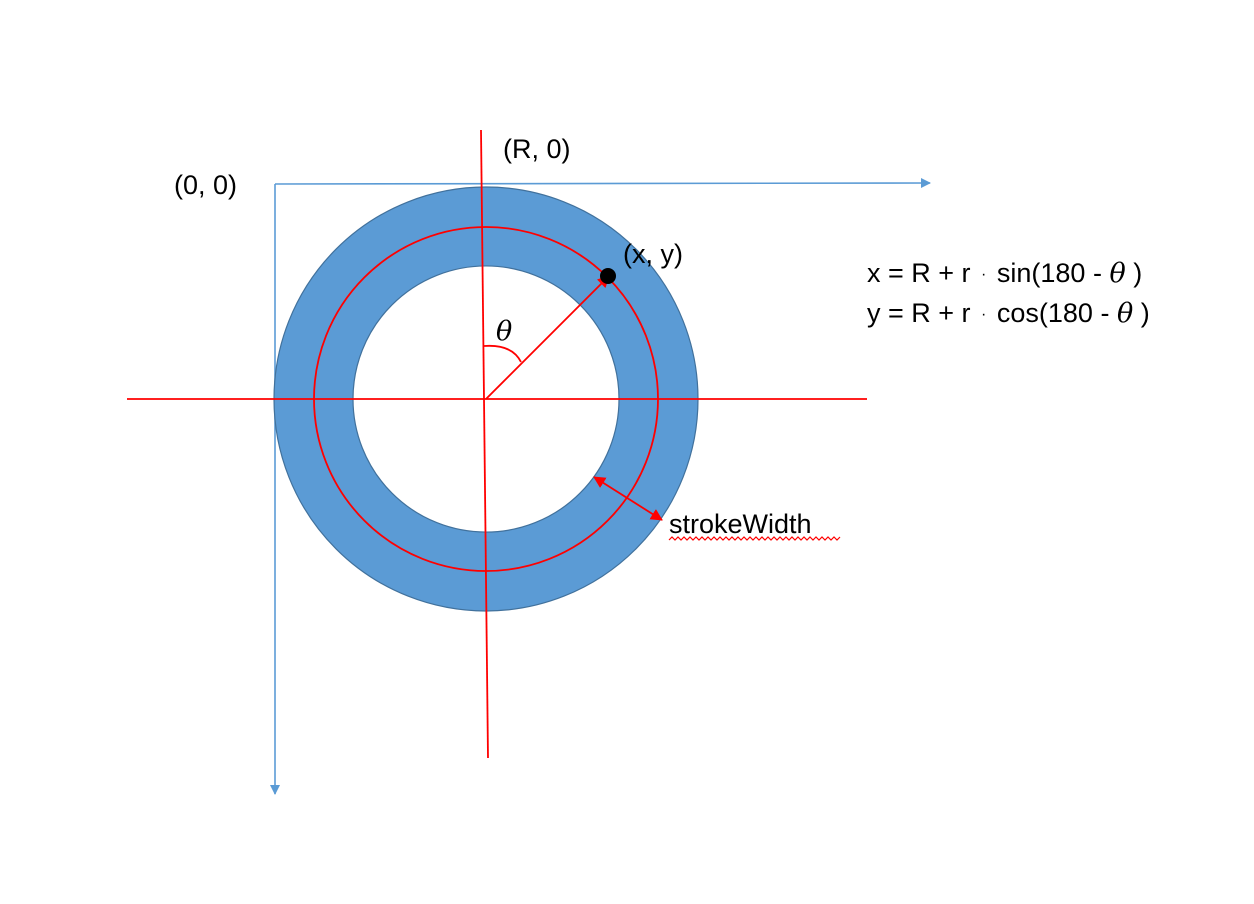  Describe the element at coordinates (1145, 313) in the screenshot. I see `formula-y-close: )` at that location.